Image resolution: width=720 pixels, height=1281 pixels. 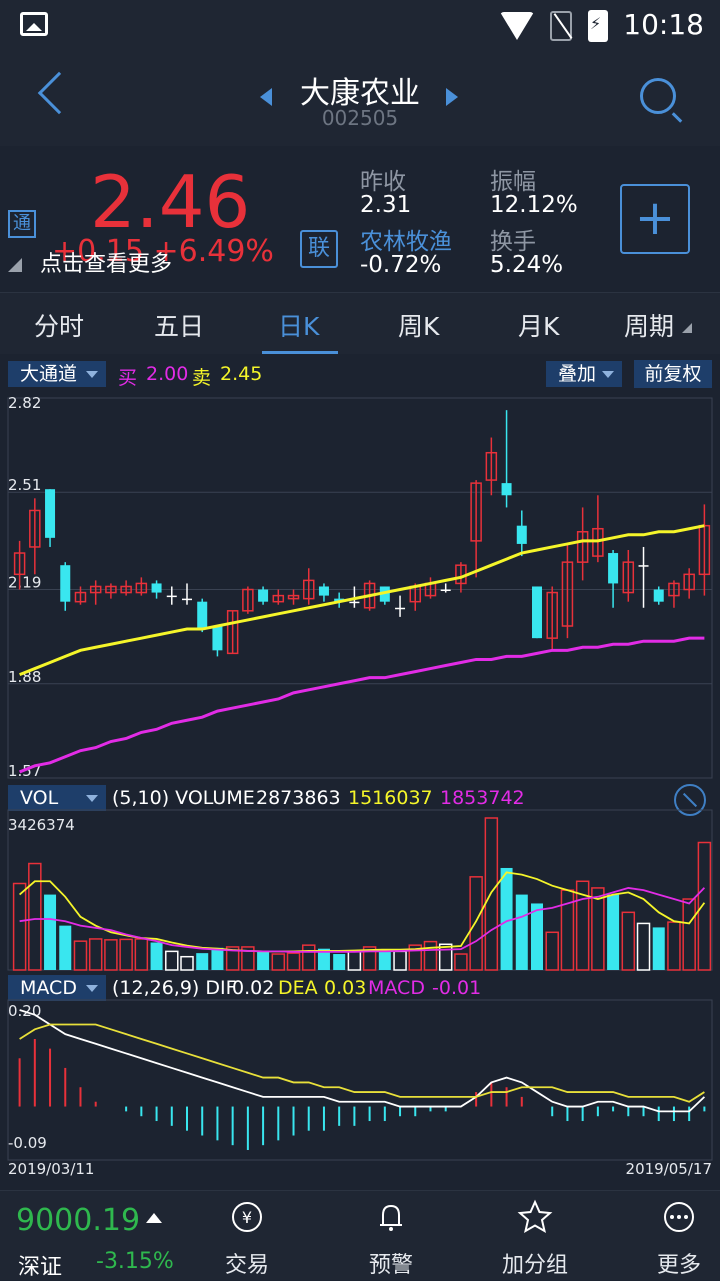 I want to click on buy-label: 买, so click(x=128, y=378).